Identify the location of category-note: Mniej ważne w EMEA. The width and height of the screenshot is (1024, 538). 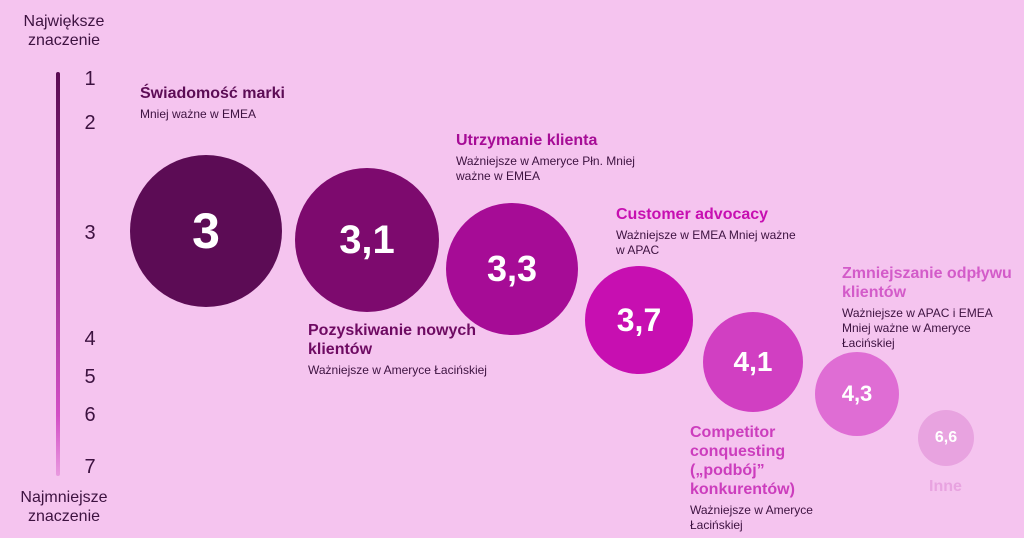
(198, 114).